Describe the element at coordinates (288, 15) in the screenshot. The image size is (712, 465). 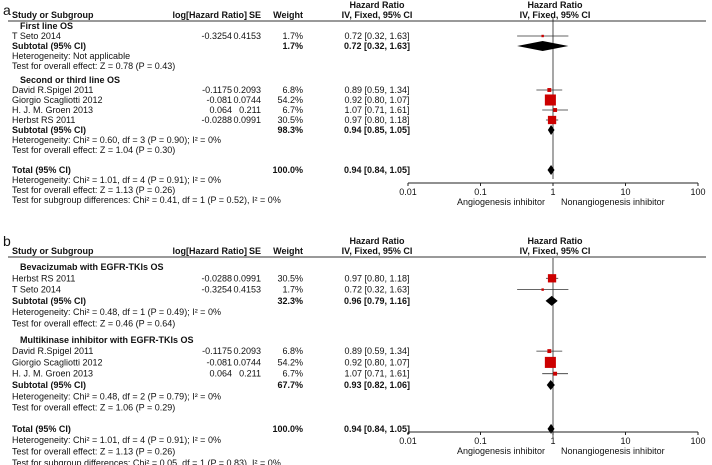
I see `header-weight: Weight` at that location.